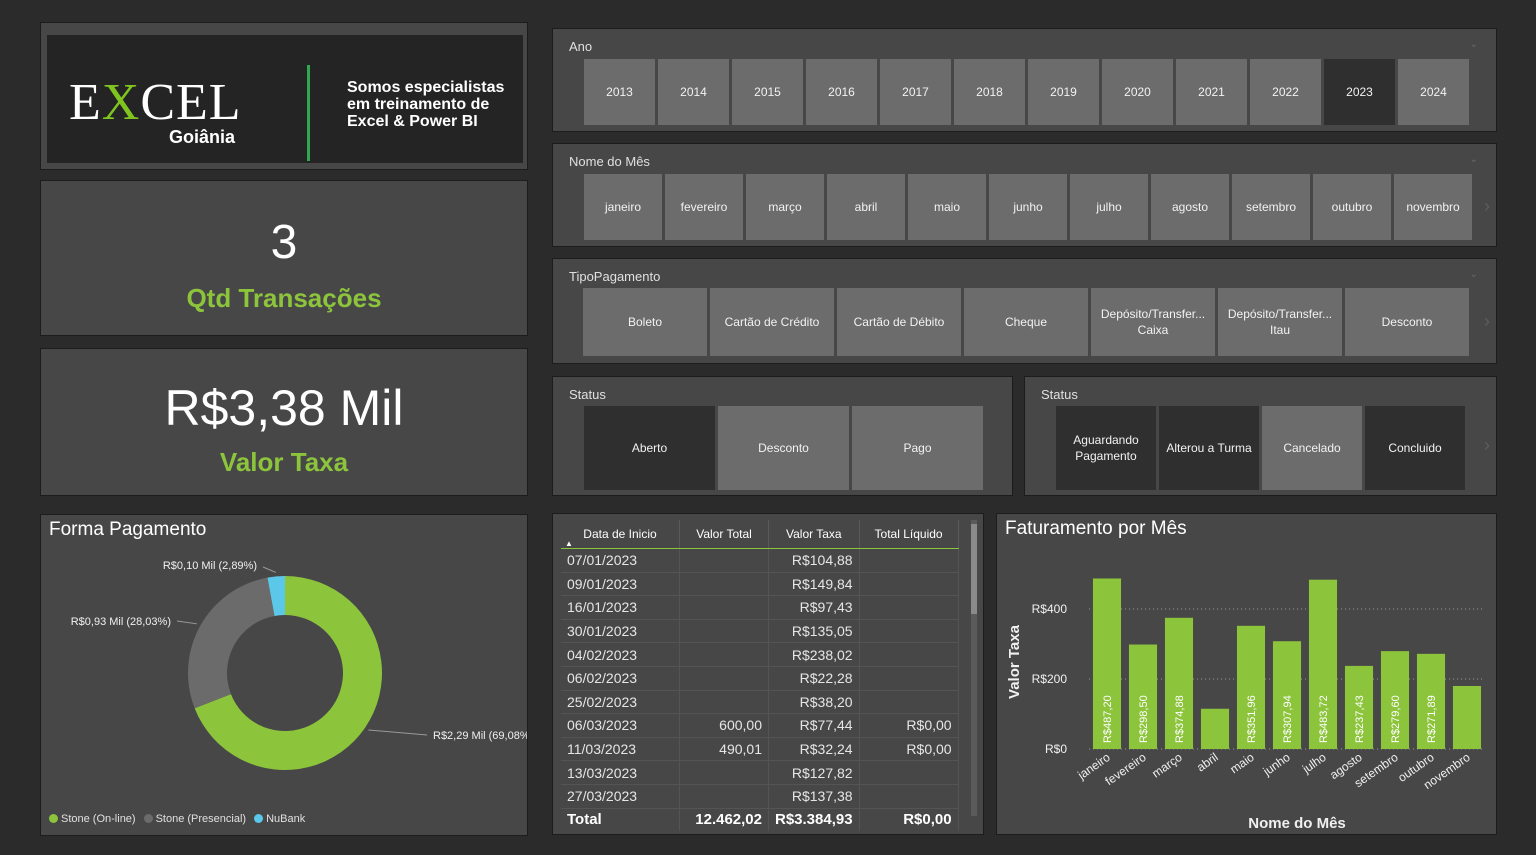 The height and width of the screenshot is (855, 1536). I want to click on slicer-tile: 2013, so click(619, 92).